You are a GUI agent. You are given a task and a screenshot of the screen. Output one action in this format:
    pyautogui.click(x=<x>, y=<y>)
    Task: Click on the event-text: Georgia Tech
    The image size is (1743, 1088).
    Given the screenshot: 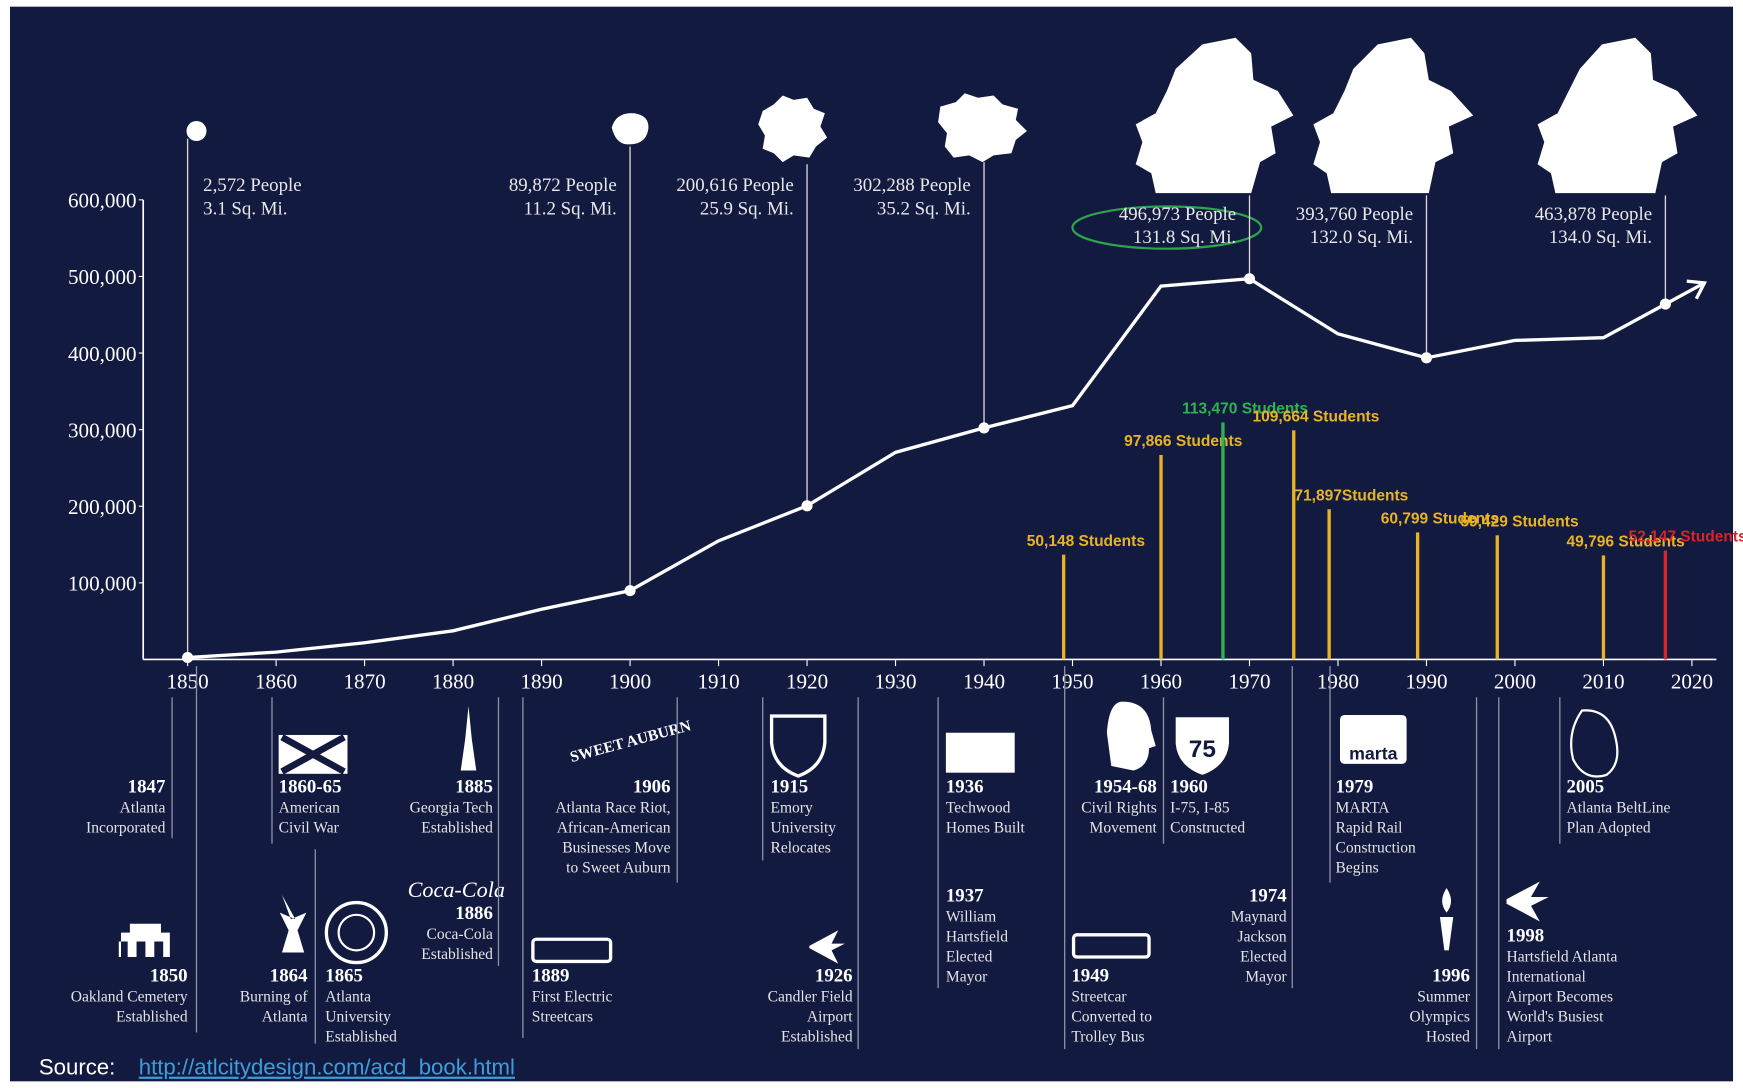 What is the action you would take?
    pyautogui.click(x=452, y=808)
    